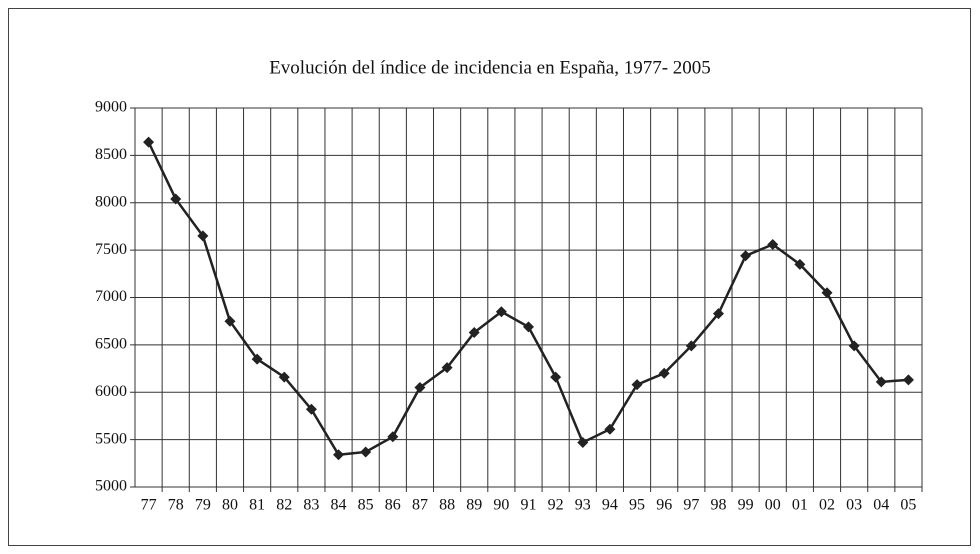 Image resolution: width=980 pixels, height=554 pixels. Describe the element at coordinates (111, 296) in the screenshot. I see `y-tick-label: 7000` at that location.